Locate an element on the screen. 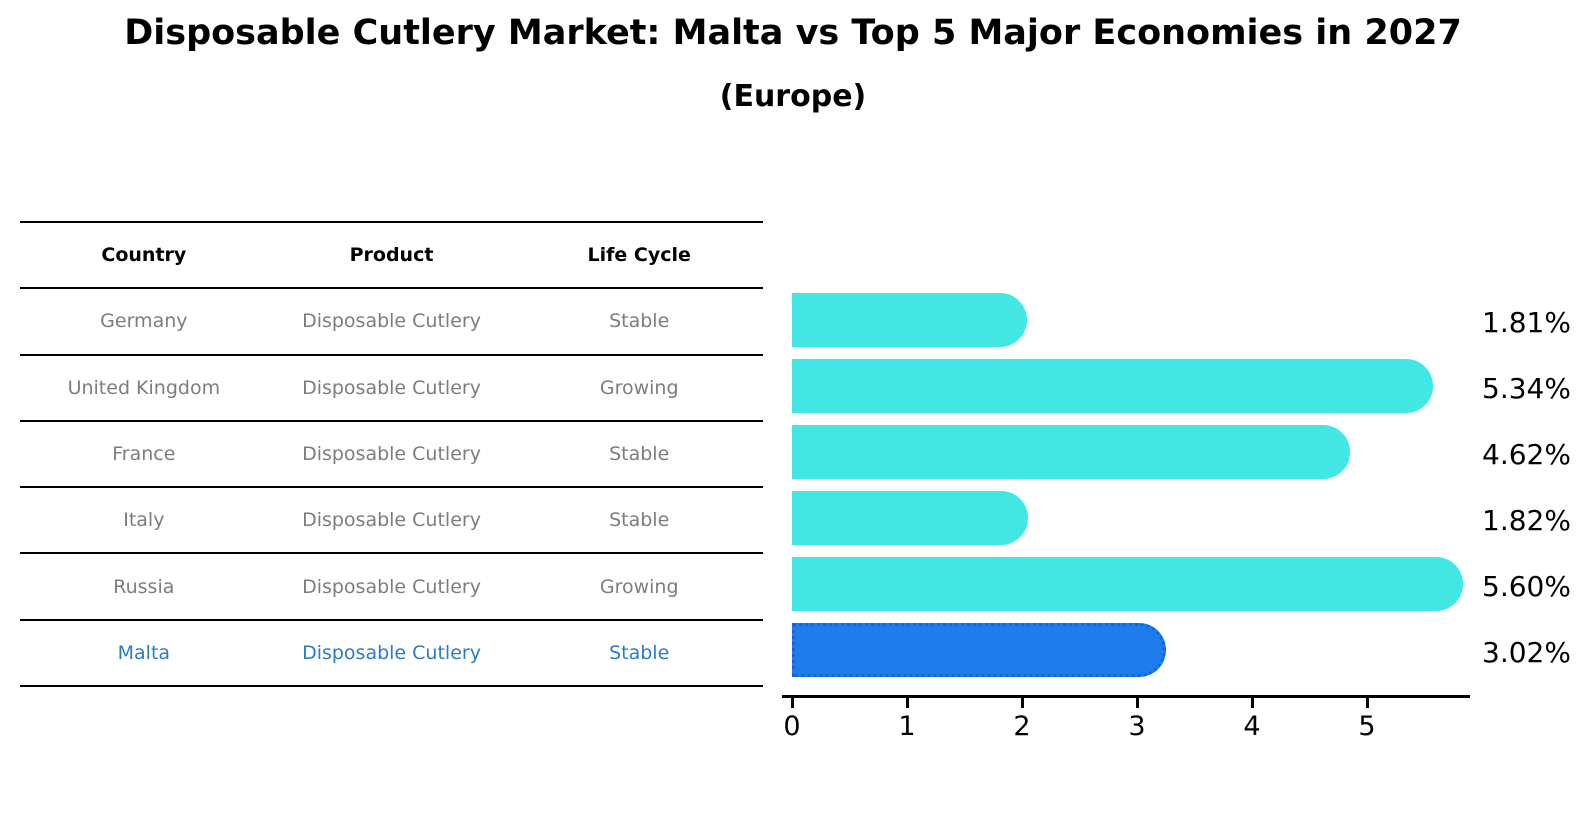 Image resolution: width=1586 pixels, height=823 pixels. table-row: Germany Disposable Cutlery Stable is located at coordinates (391, 322).